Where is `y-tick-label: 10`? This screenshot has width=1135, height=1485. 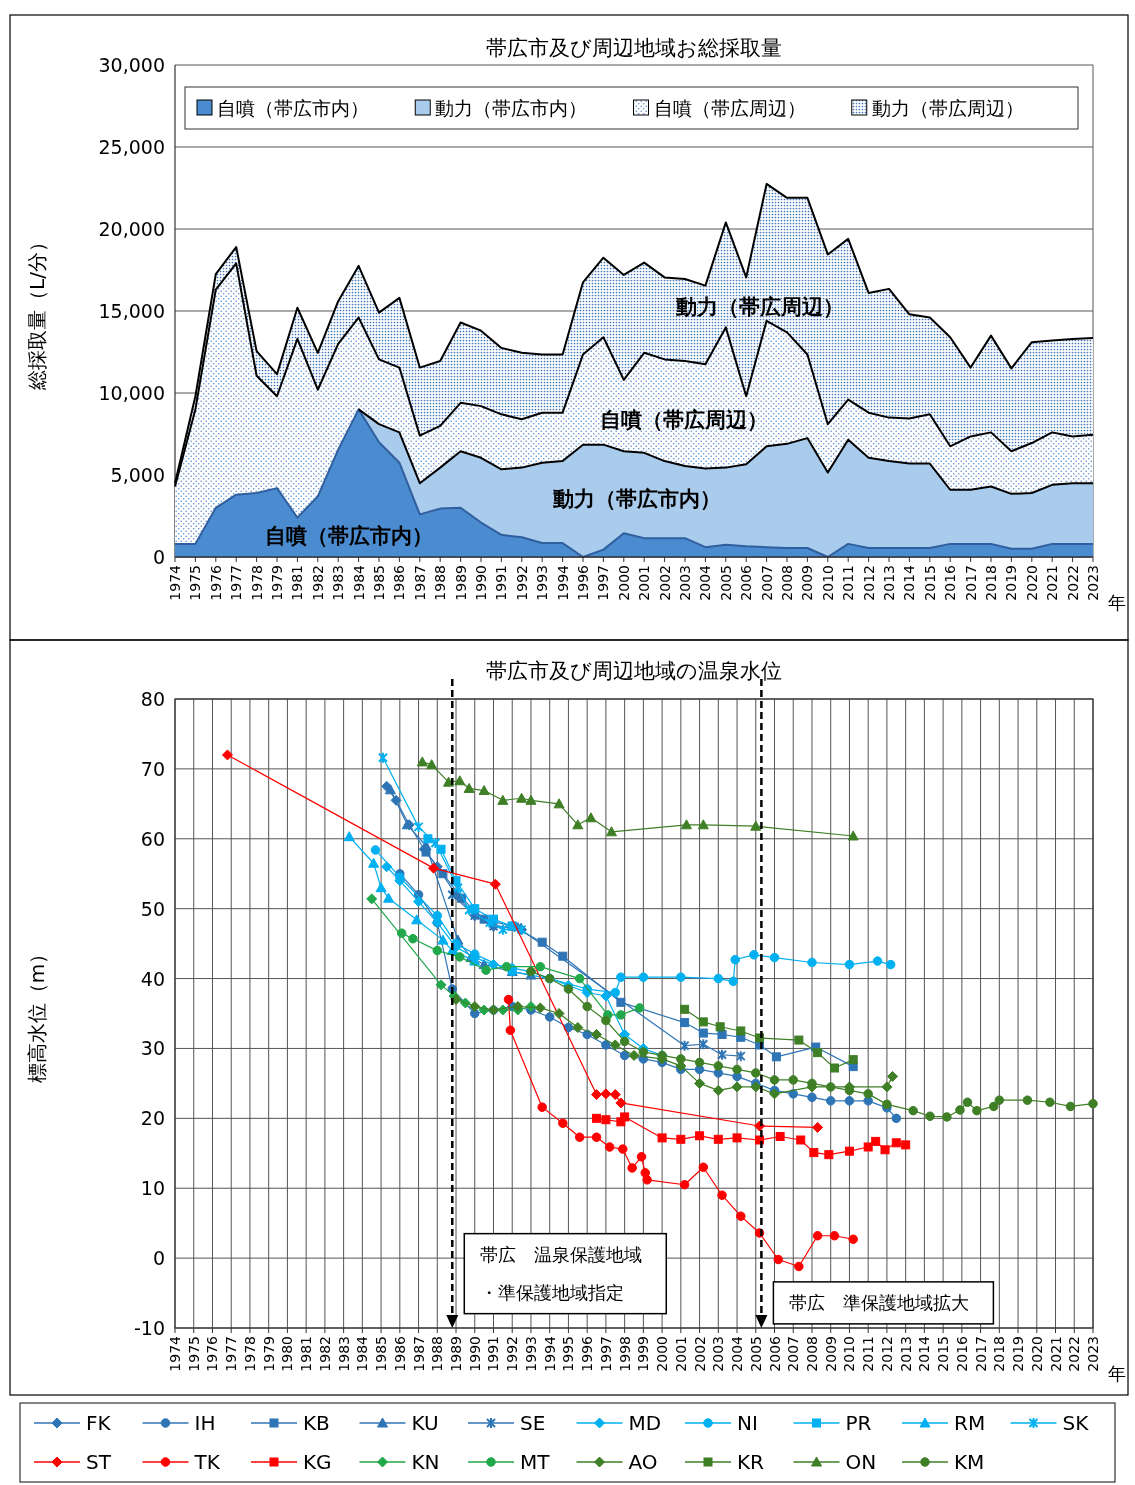
y-tick-label: 10 is located at coordinates (152, 1188).